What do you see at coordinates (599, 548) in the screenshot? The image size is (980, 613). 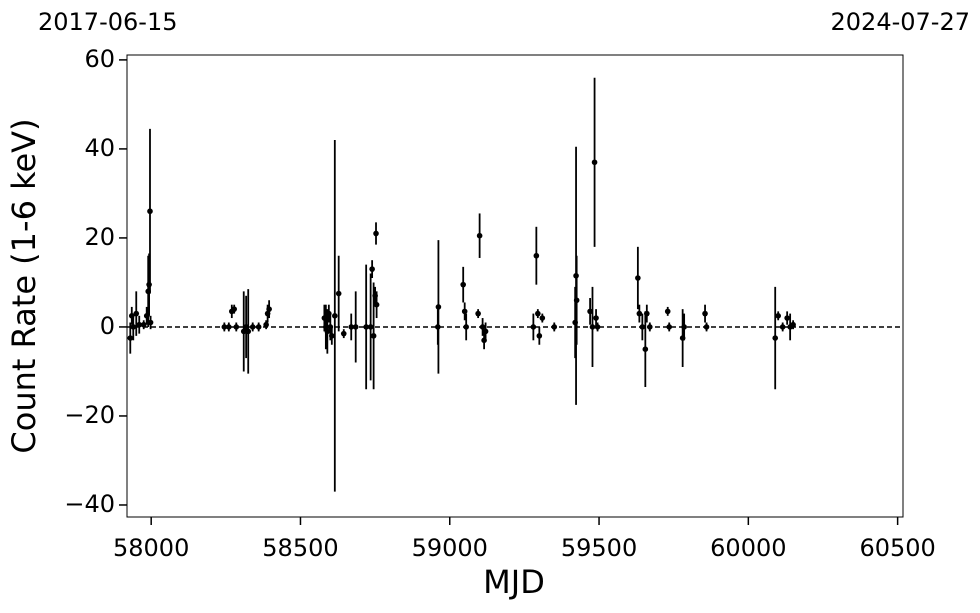 I see `x-tick-label: 59500` at bounding box center [599, 548].